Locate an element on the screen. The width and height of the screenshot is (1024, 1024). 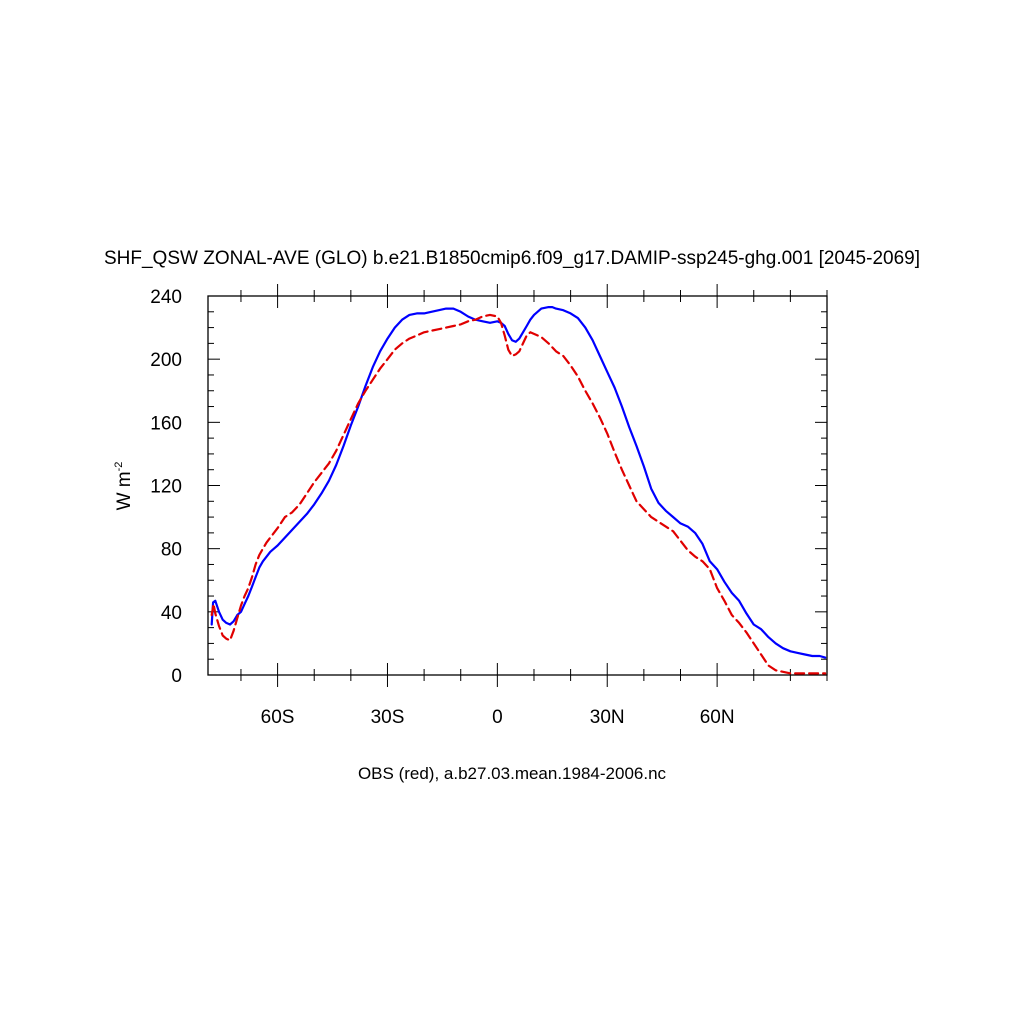
y-axis-title-exponent: -2 is located at coordinates (119, 467).